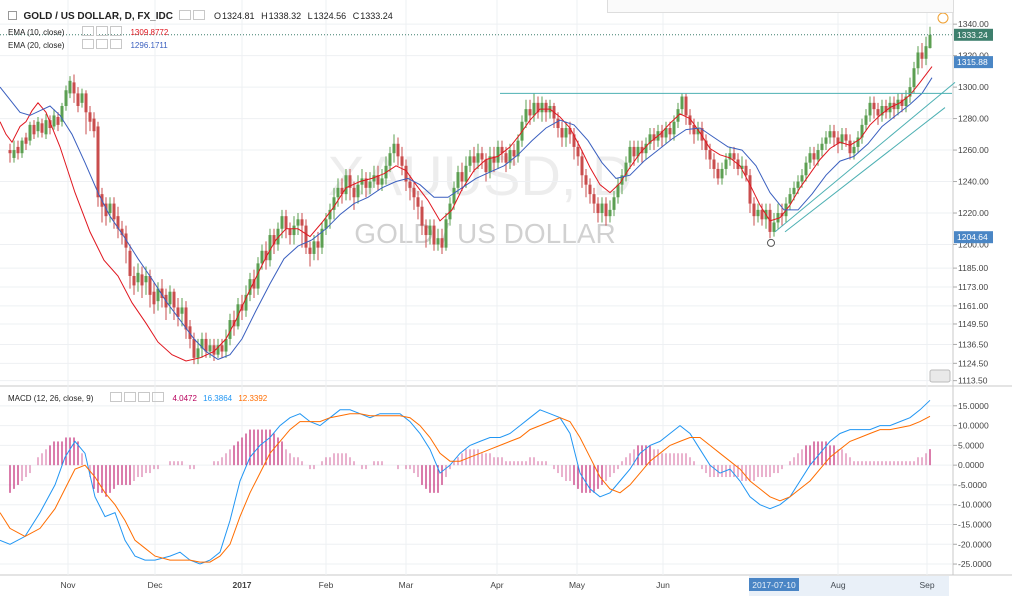  I want to click on x-tick-label: Aug, so click(837, 585).